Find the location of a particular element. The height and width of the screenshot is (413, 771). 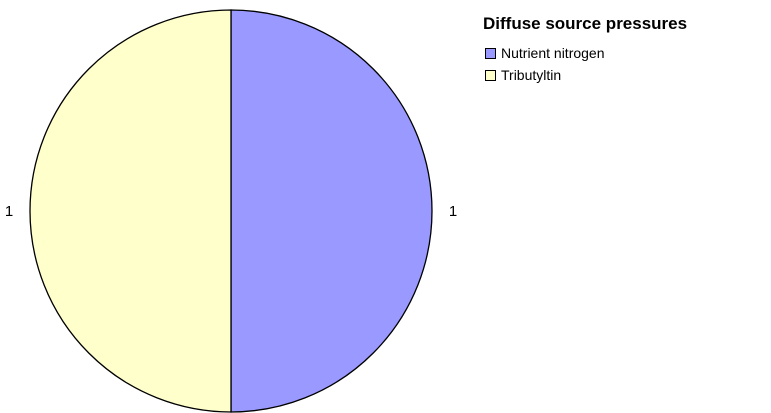

legend-label-tributyltin: Tributyltin is located at coordinates (531, 75).